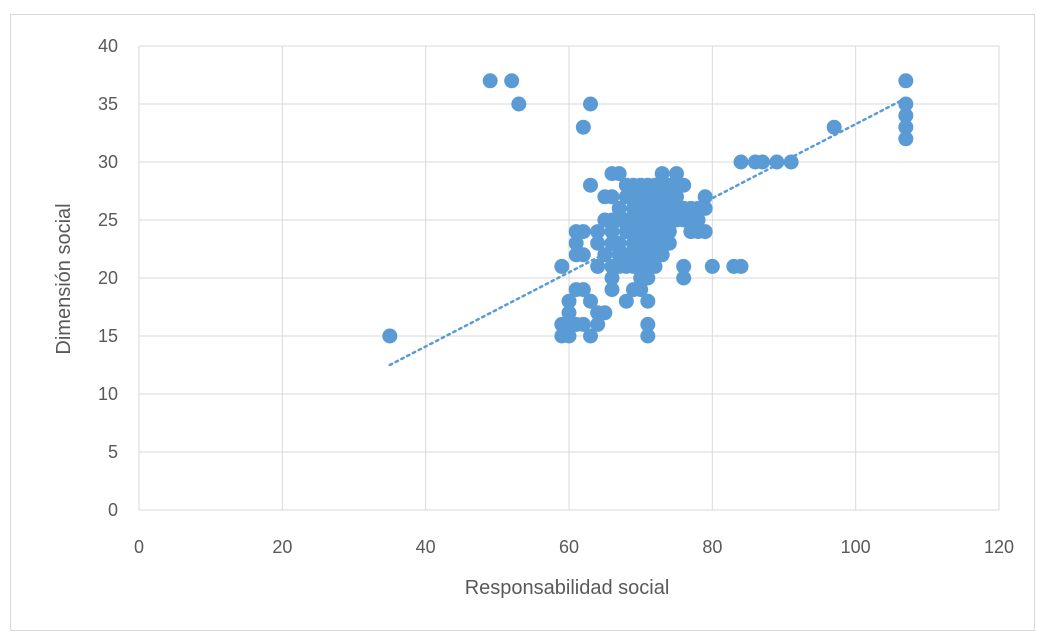 The image size is (1037, 633). I want to click on y-tick-label: 25, so click(108, 220).